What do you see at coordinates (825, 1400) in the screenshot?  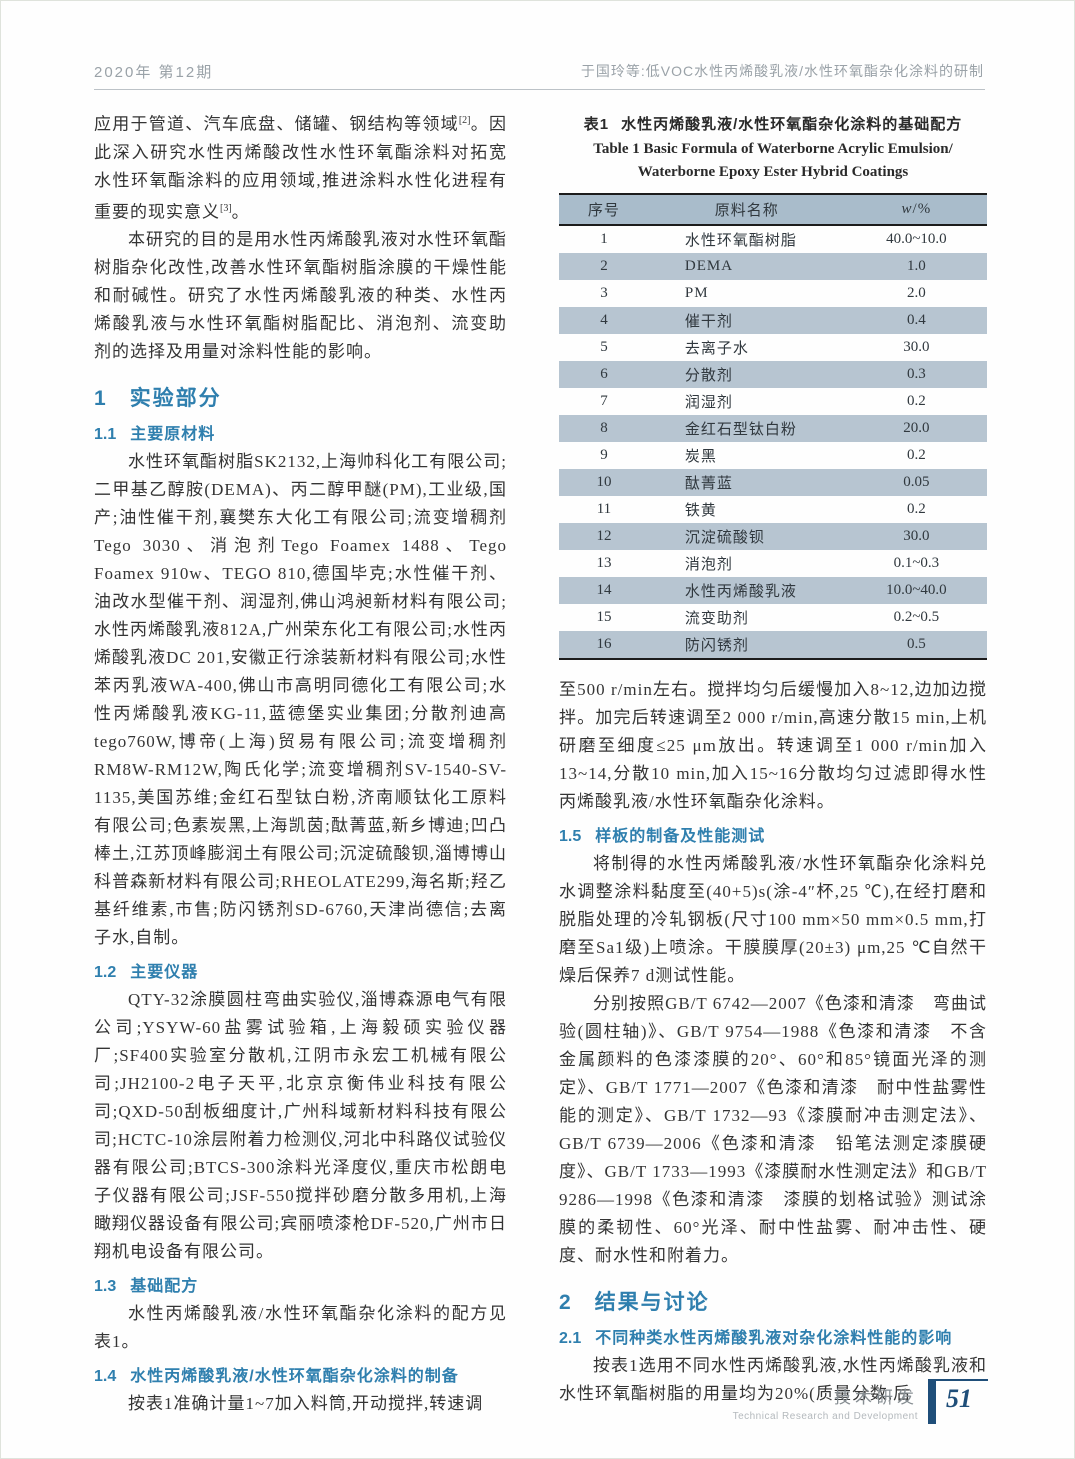 I see `footer-section-label: 技术研发 Technical Research and Development` at bounding box center [825, 1400].